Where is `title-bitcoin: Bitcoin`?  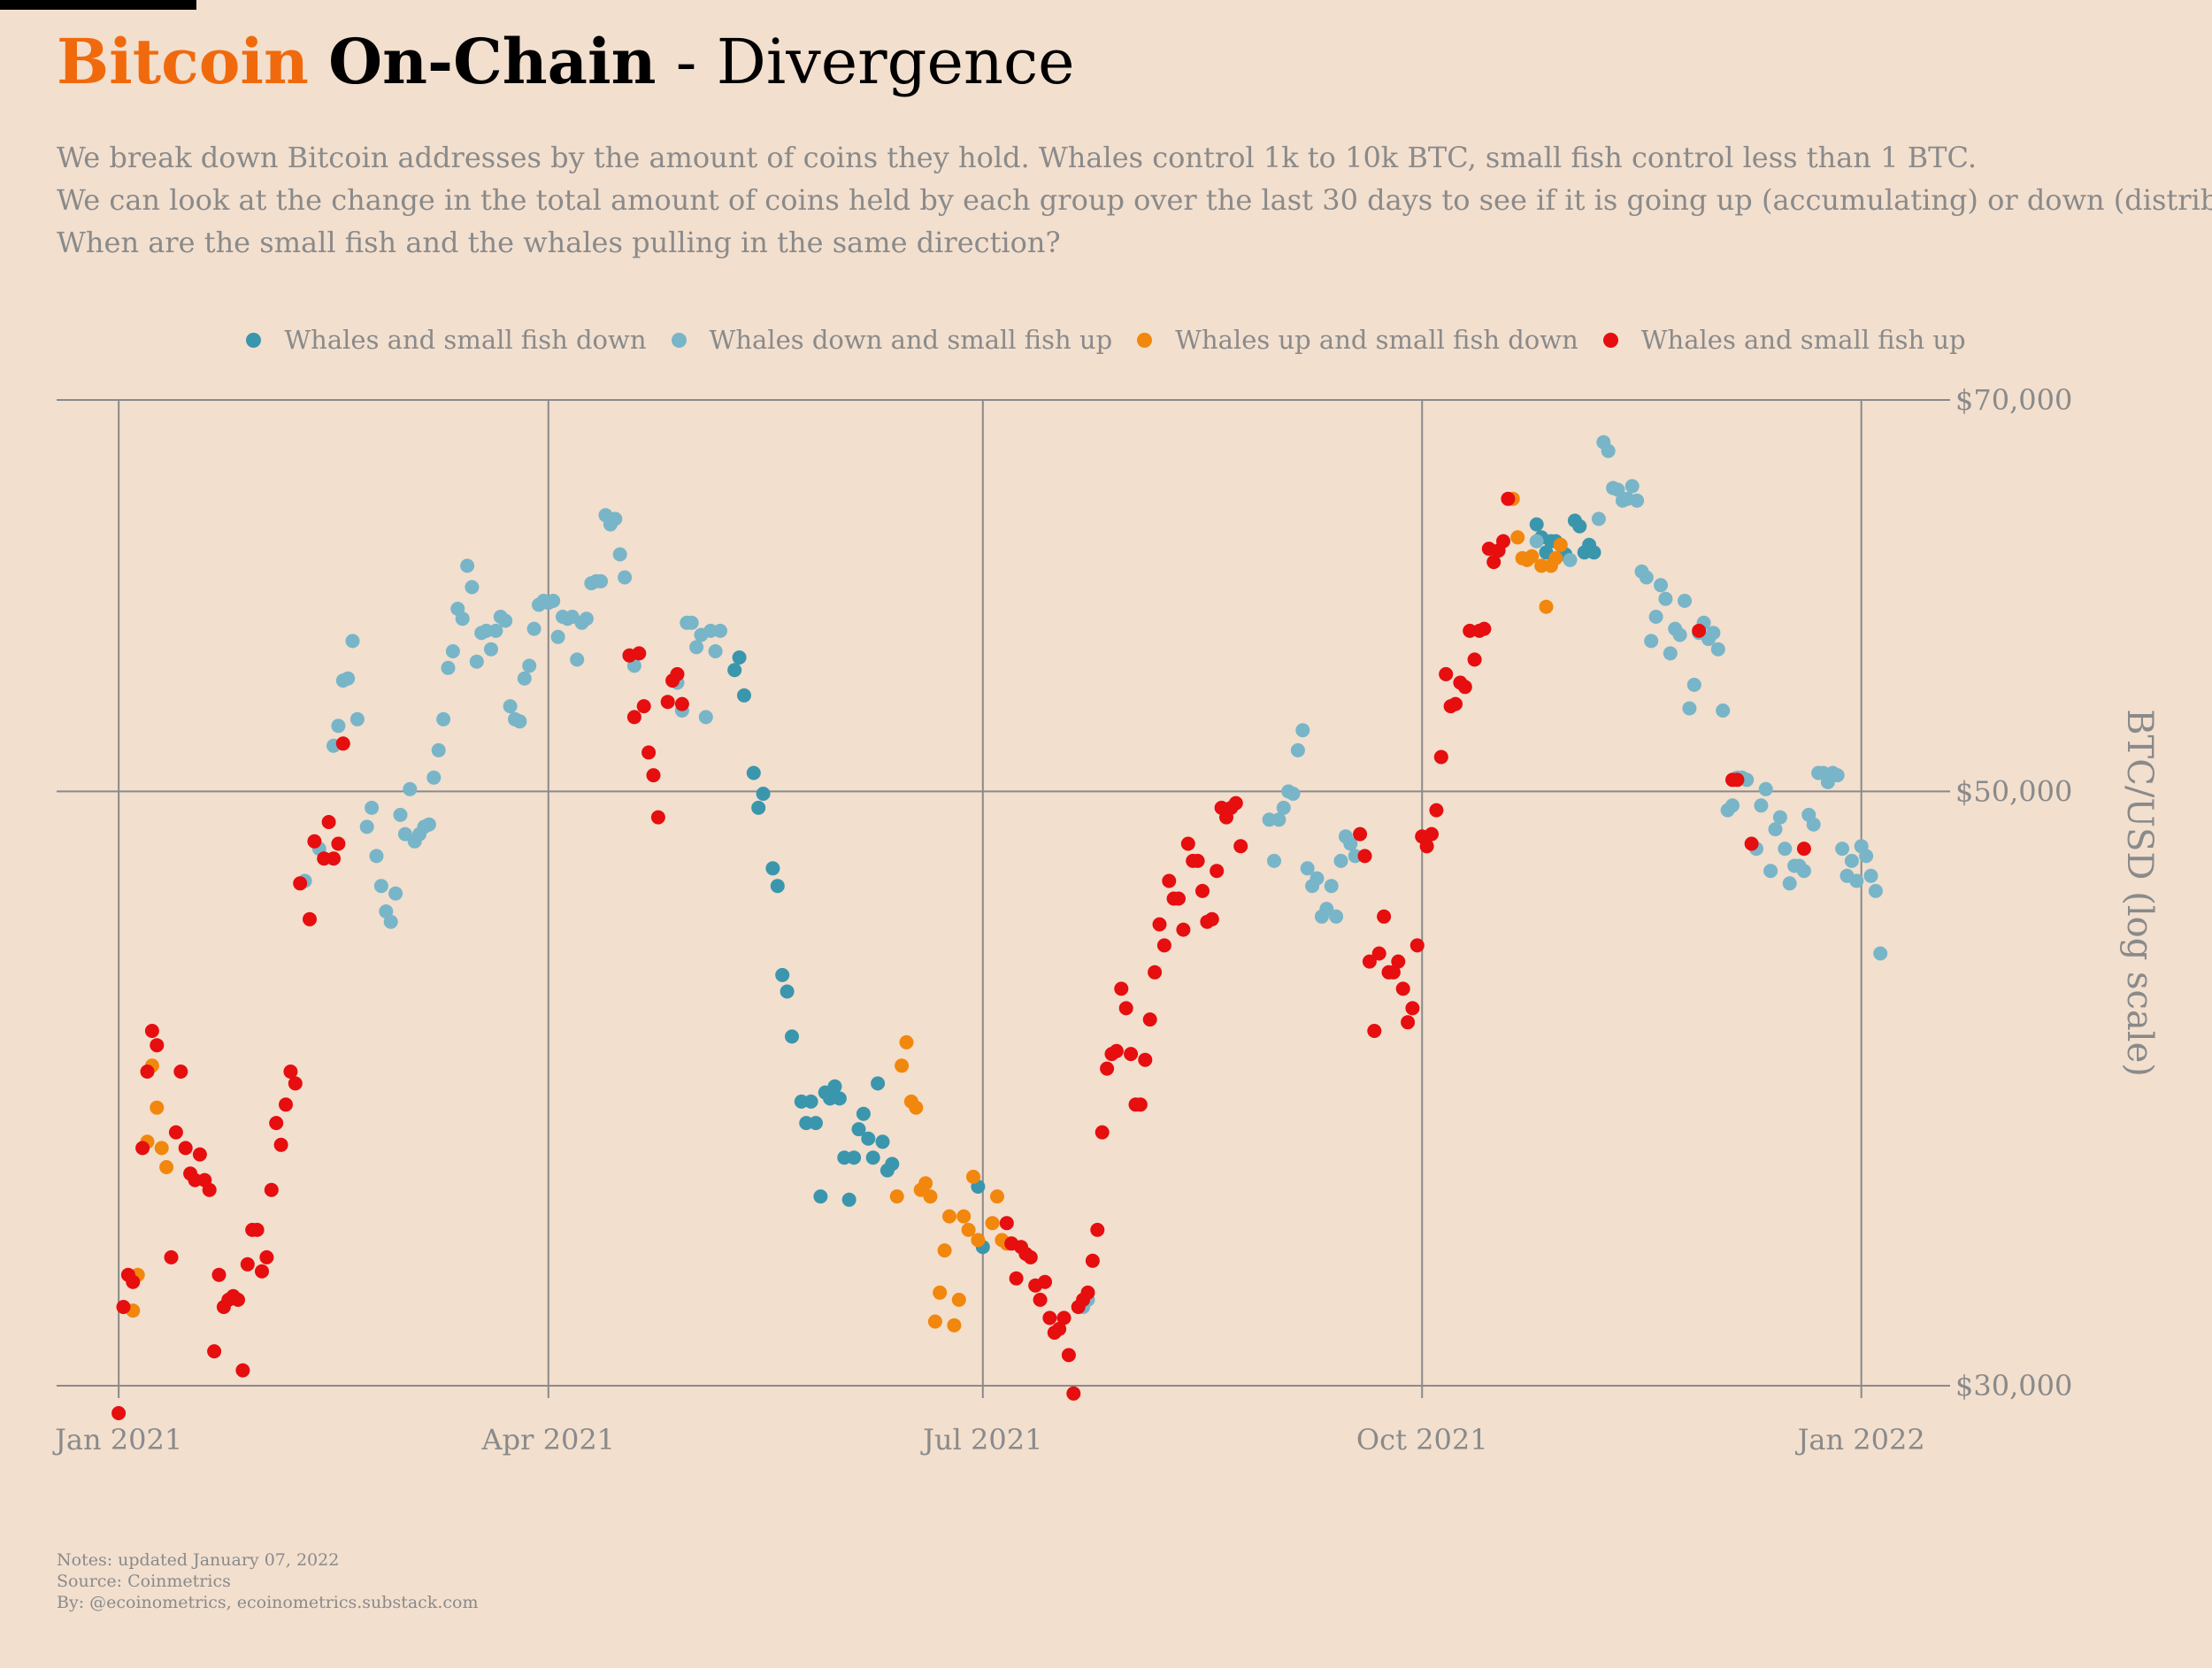 title-bitcoin: Bitcoin is located at coordinates (183, 61).